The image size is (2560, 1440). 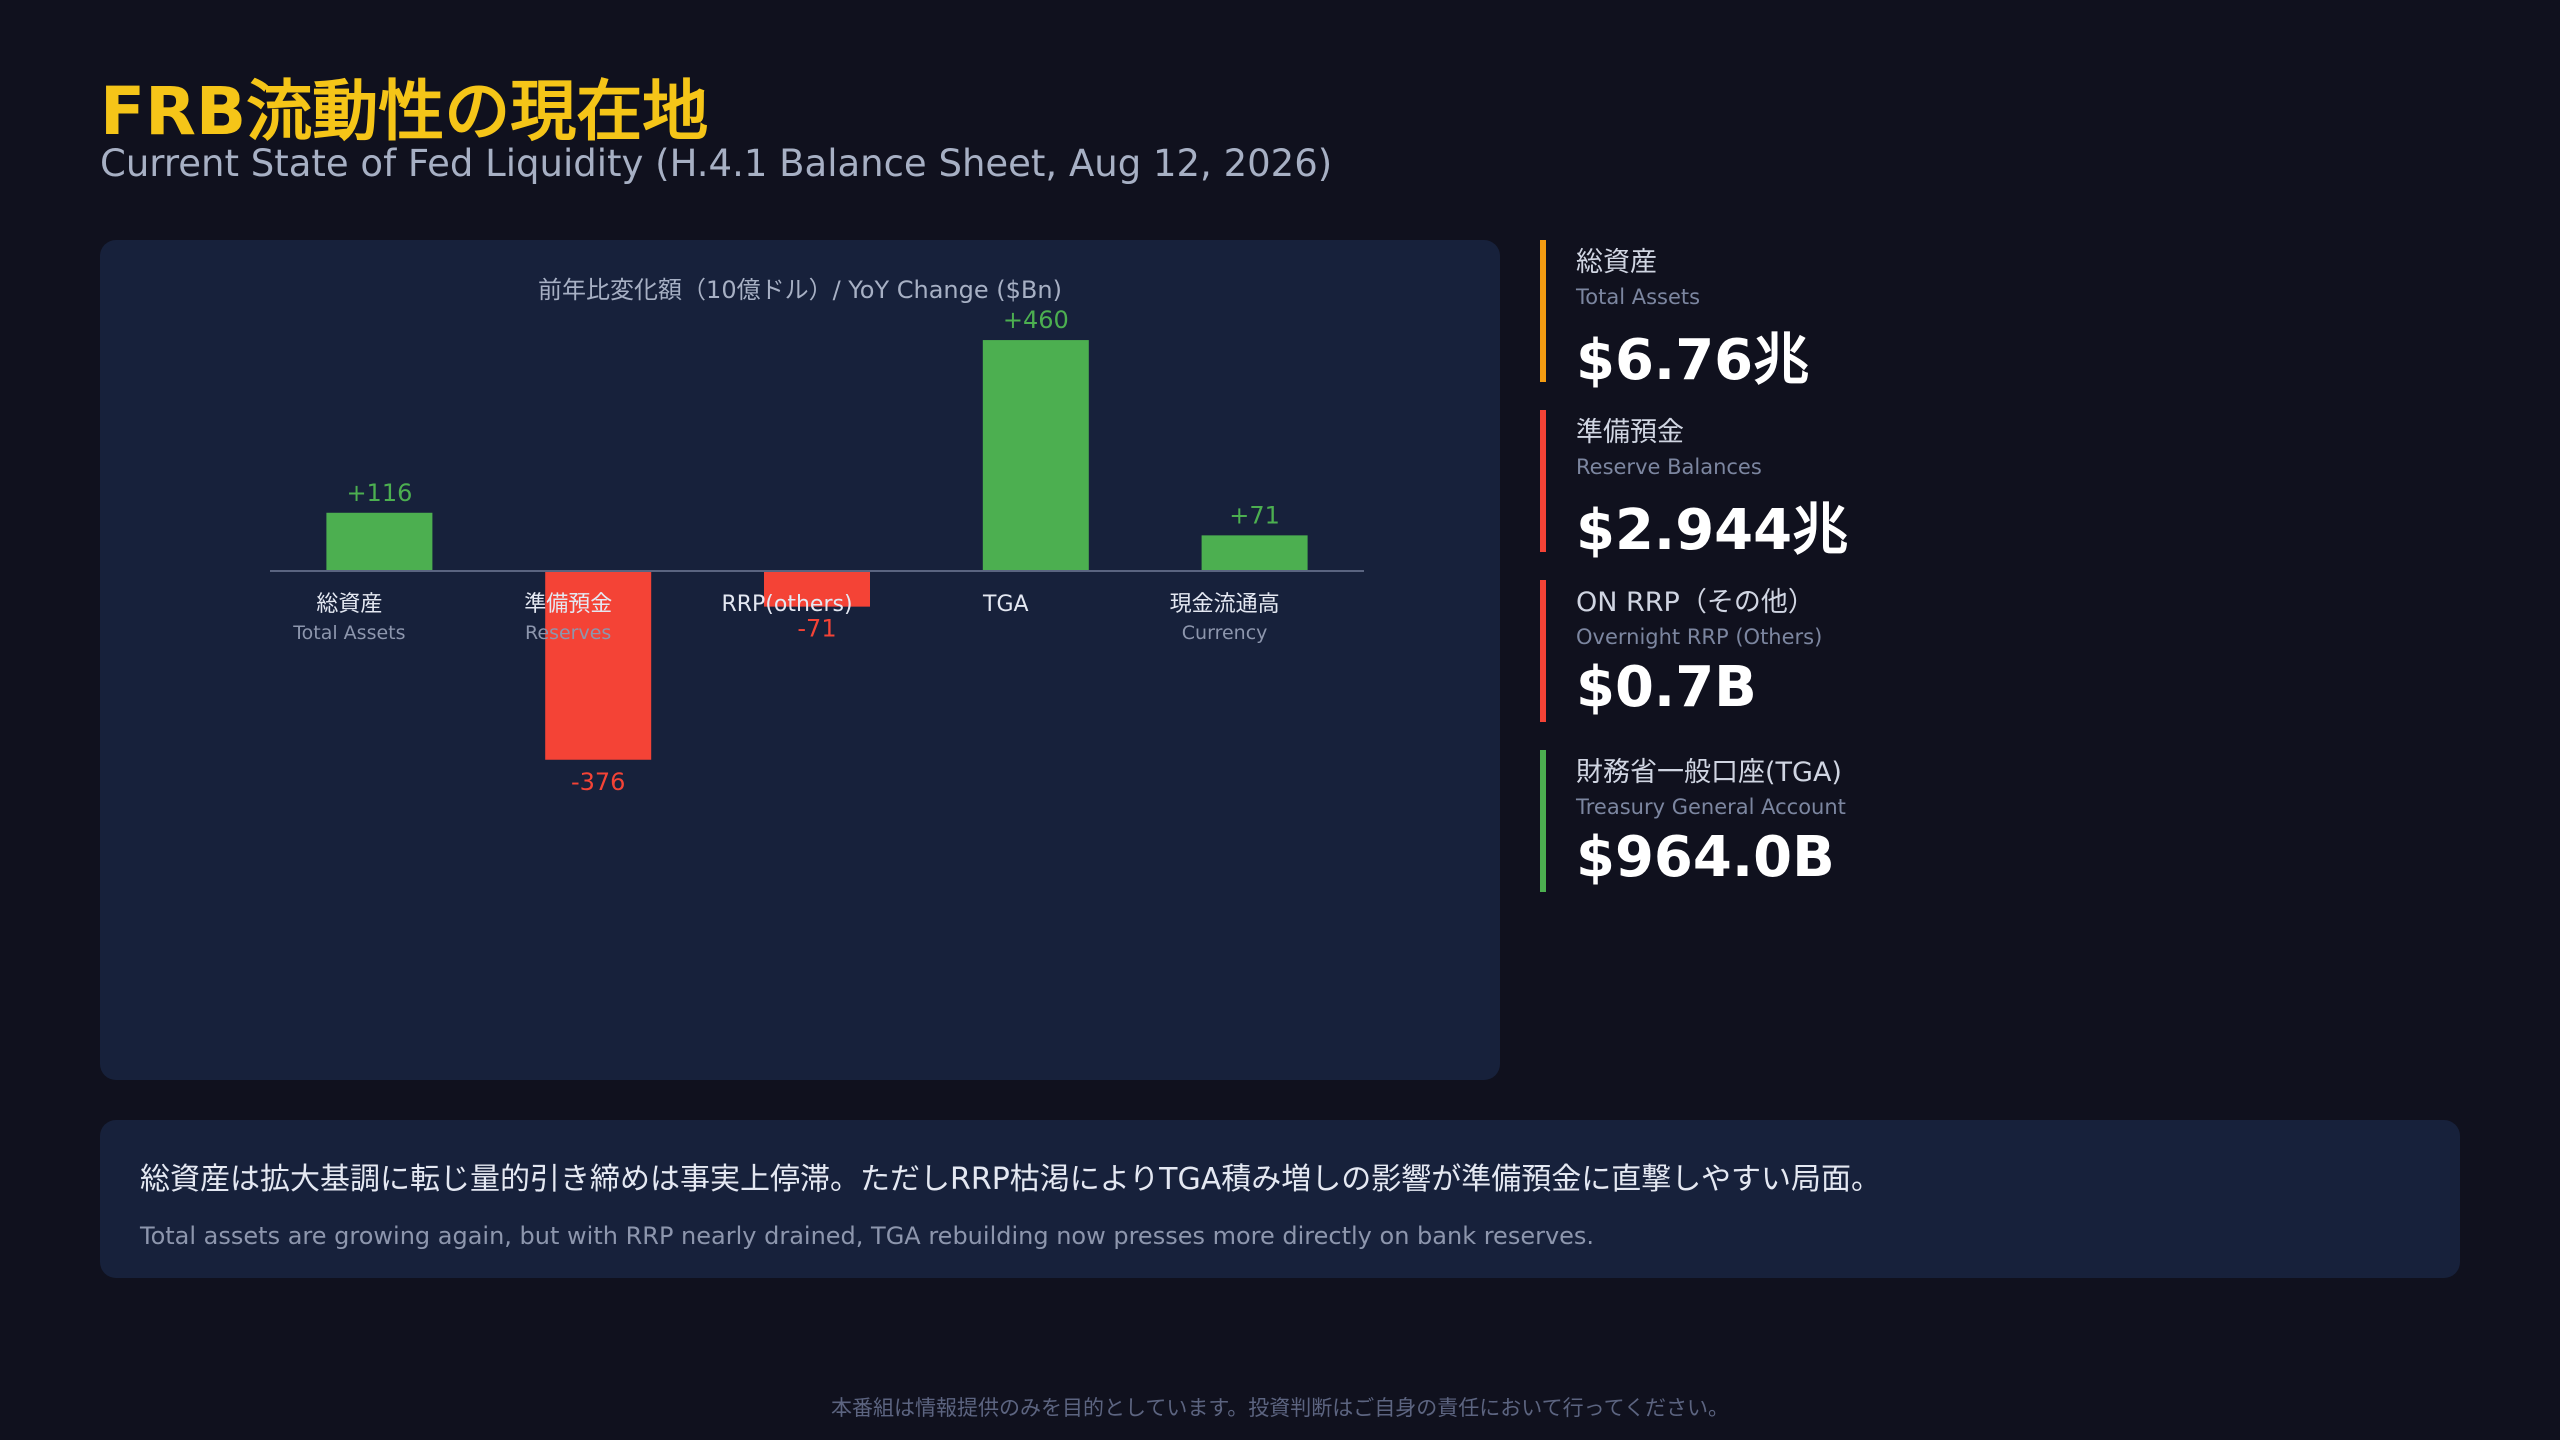 I want to click on x-tick-label: RRP(others), so click(x=786, y=604).